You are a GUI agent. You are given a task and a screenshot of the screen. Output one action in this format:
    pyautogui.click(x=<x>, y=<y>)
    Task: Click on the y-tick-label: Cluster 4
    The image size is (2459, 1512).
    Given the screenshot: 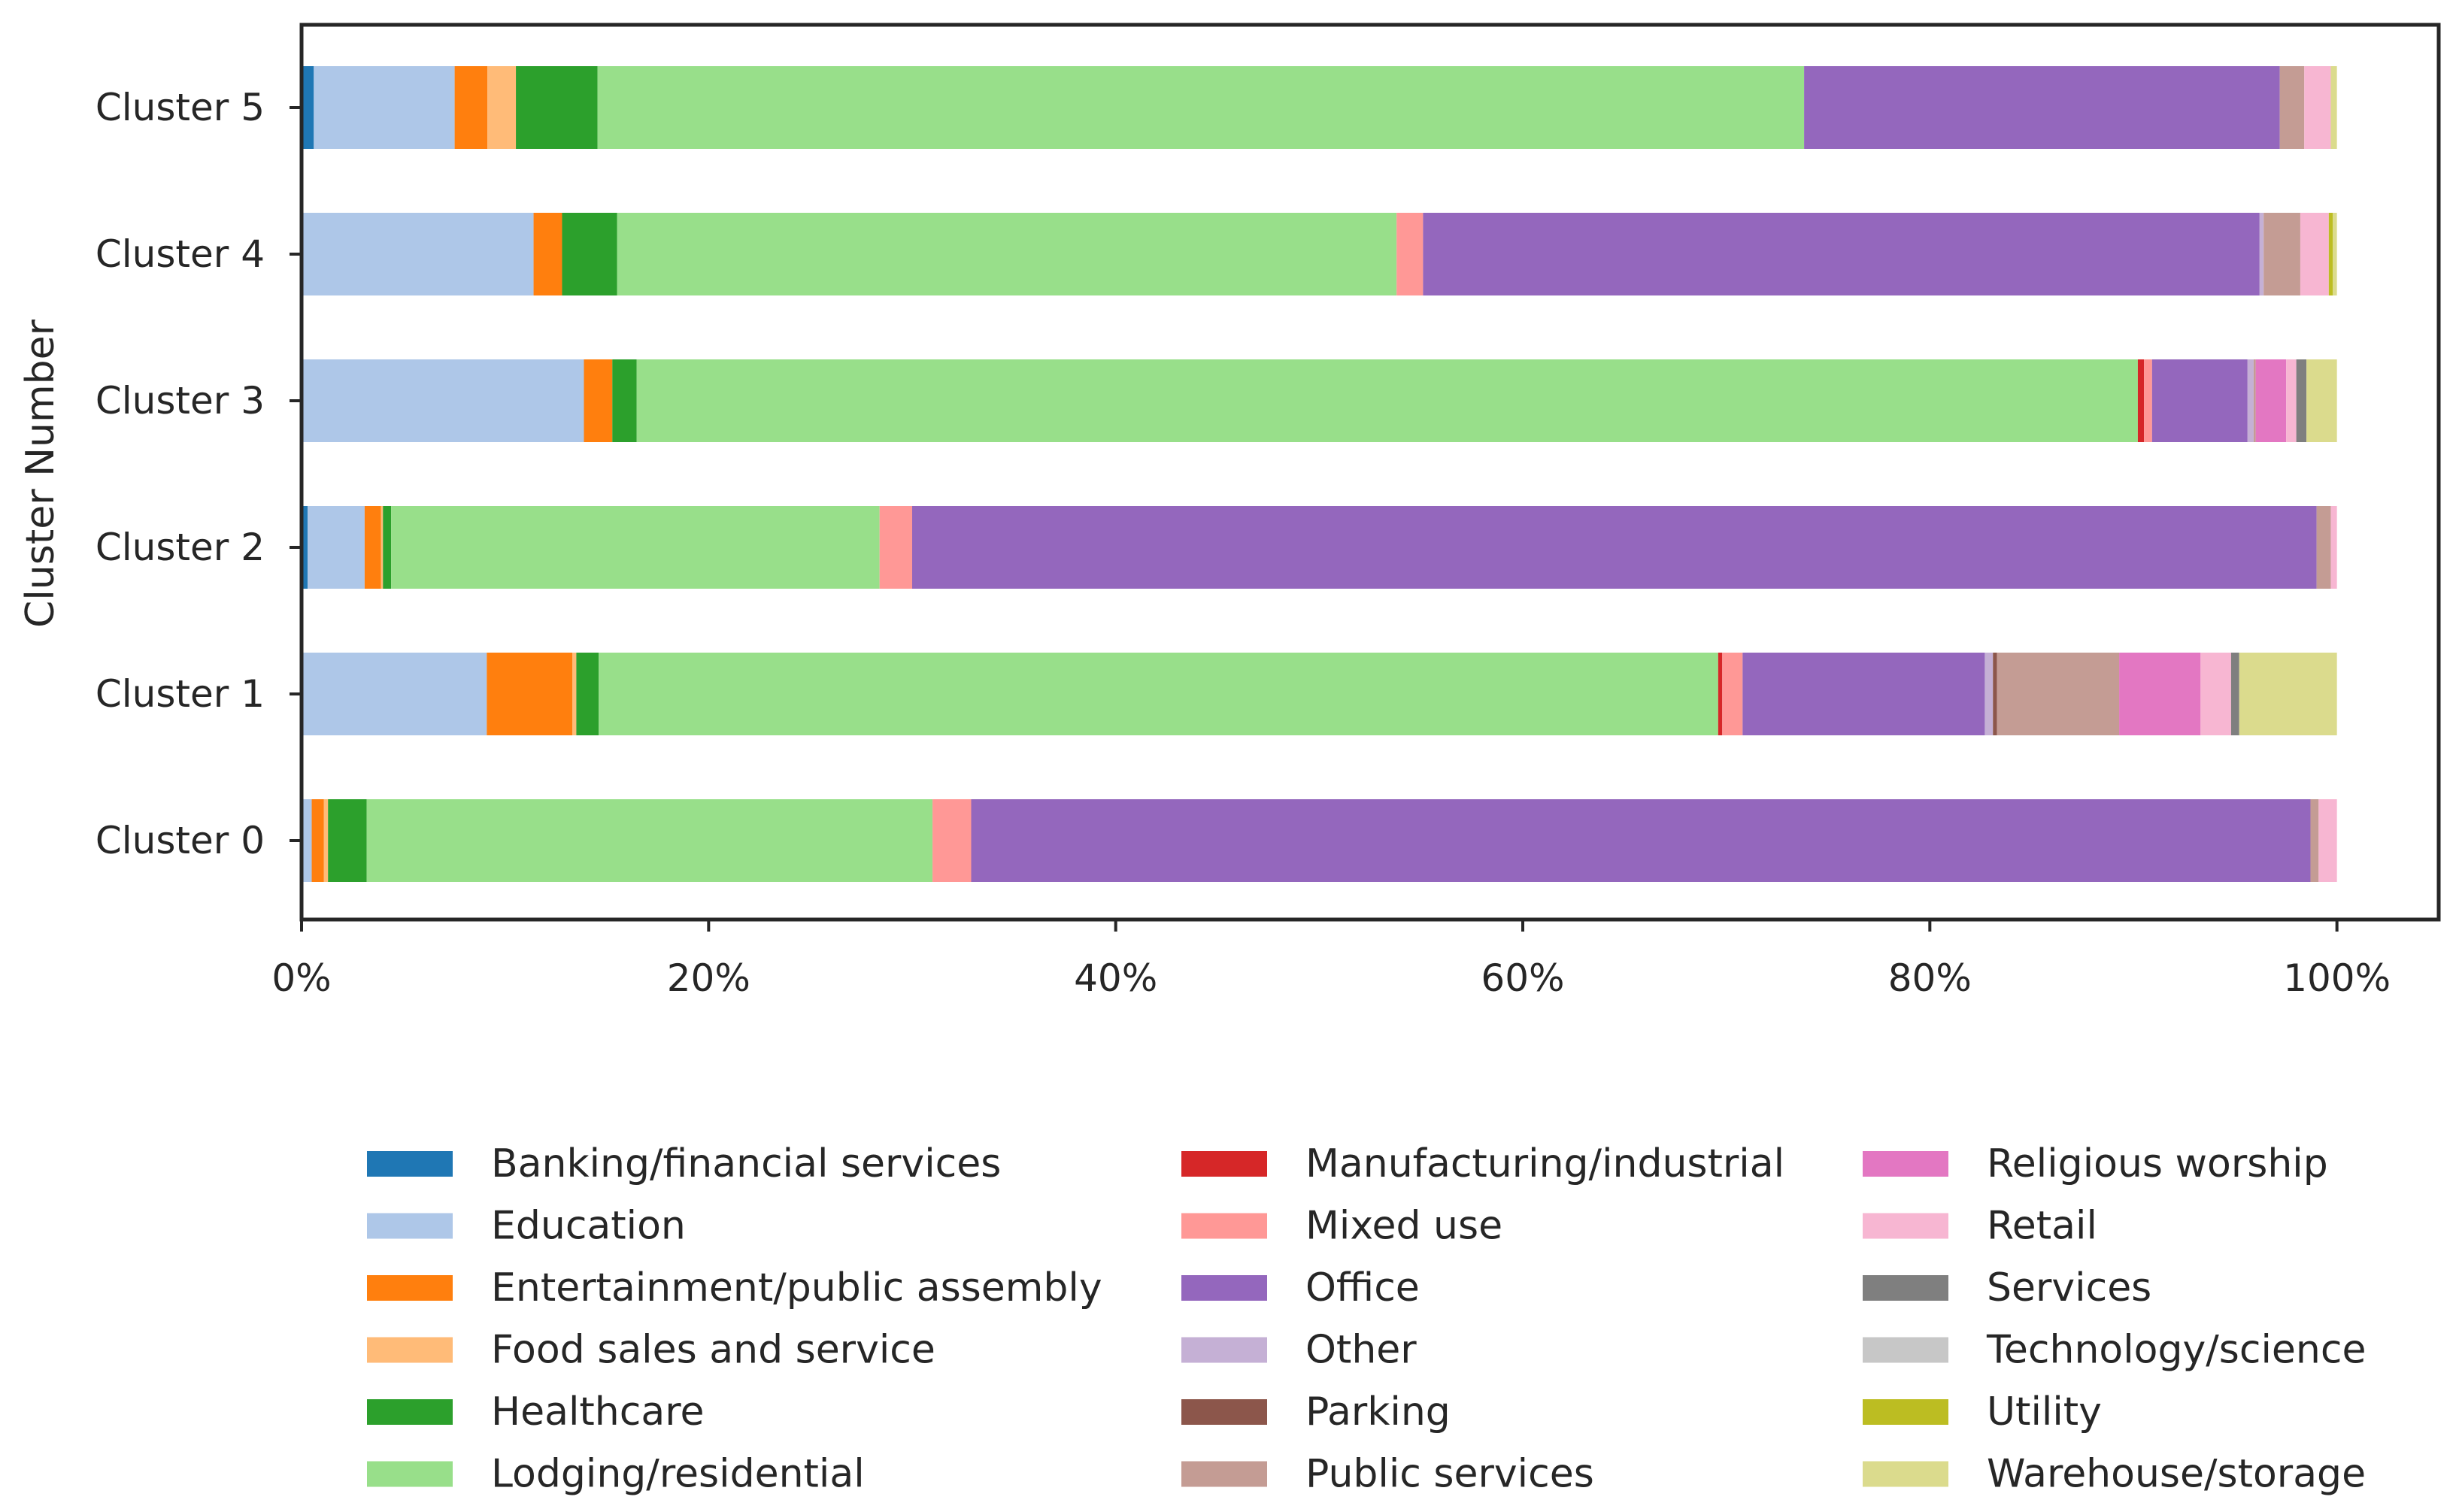 What is the action you would take?
    pyautogui.click(x=181, y=254)
    